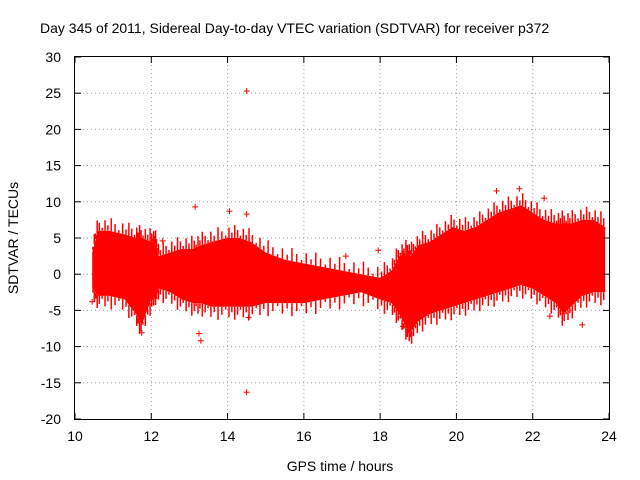 The width and height of the screenshot is (640, 480). I want to click on y-tick-label: 15, so click(53, 166).